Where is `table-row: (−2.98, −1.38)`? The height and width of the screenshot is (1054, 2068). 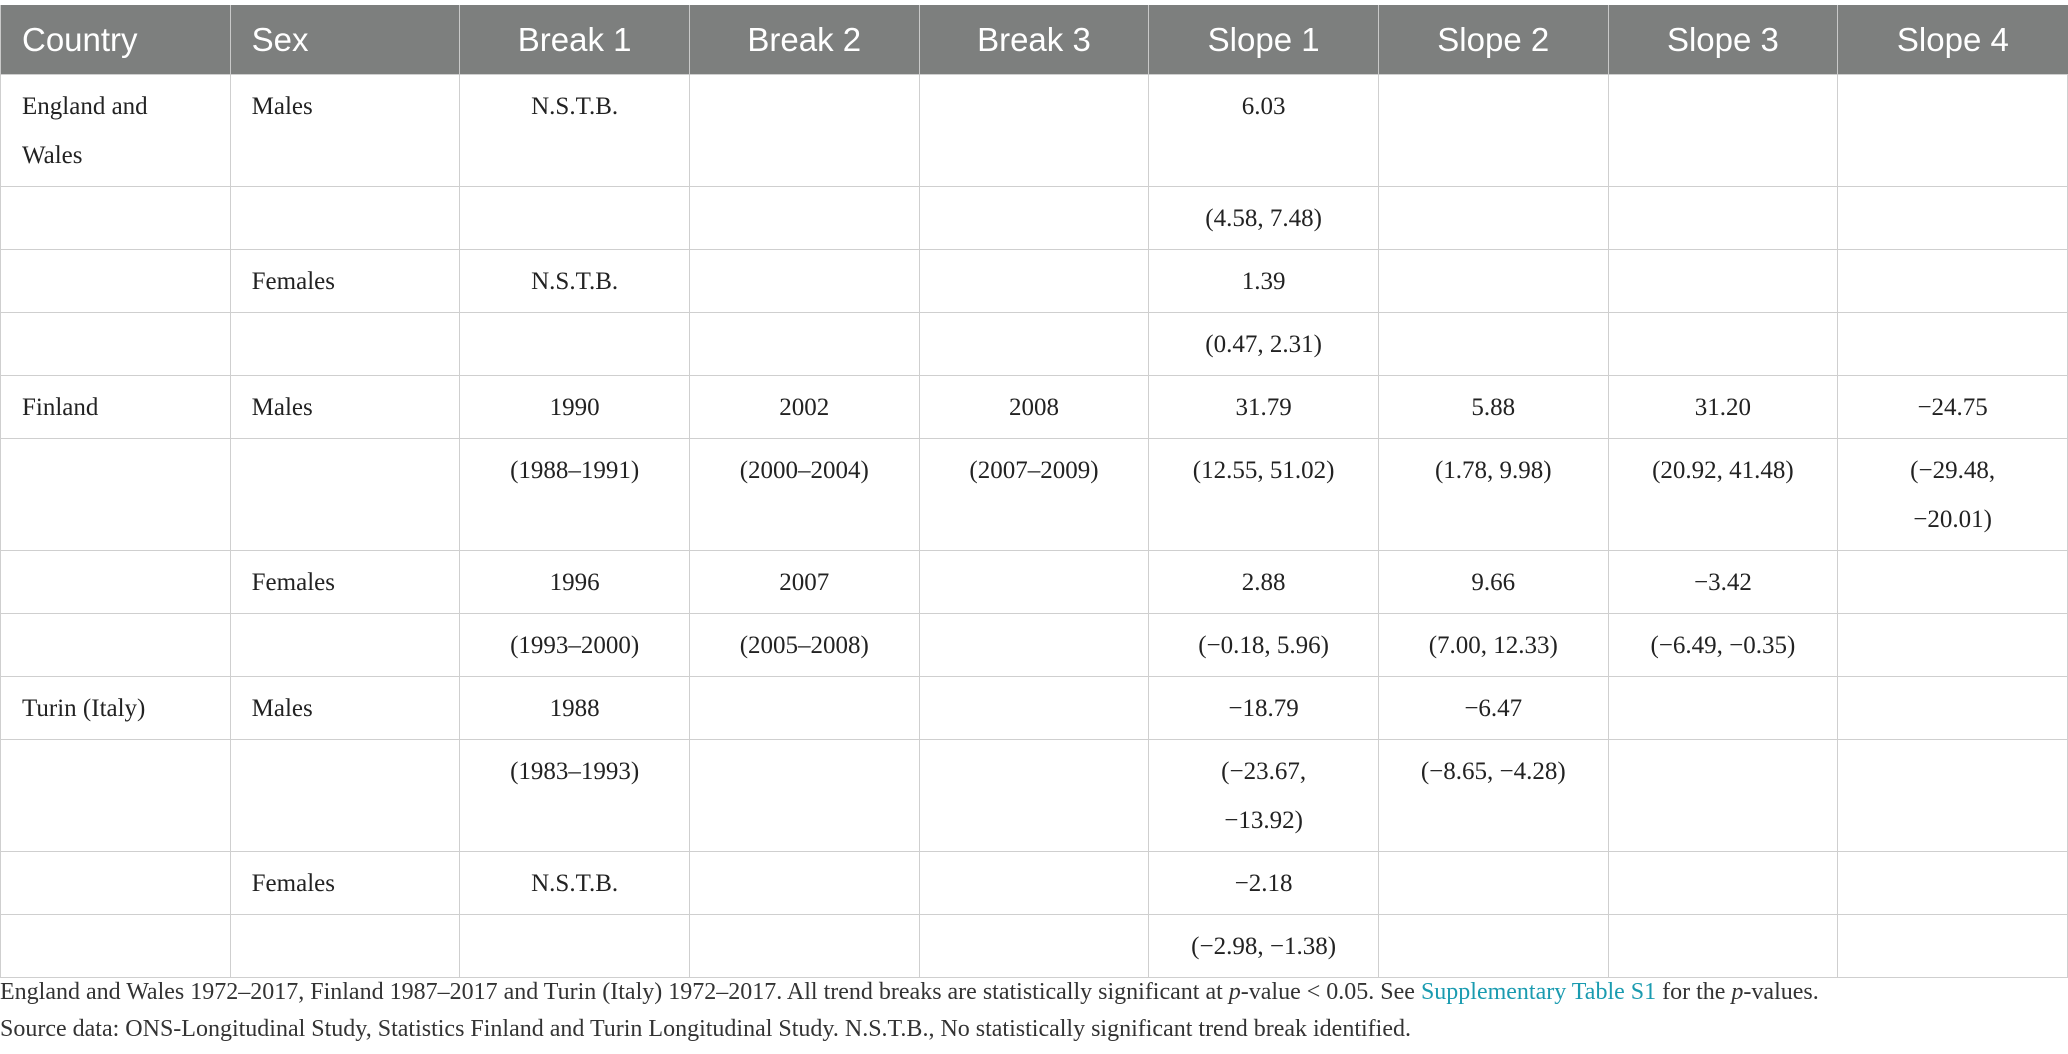 table-row: (−2.98, −1.38) is located at coordinates (1034, 946).